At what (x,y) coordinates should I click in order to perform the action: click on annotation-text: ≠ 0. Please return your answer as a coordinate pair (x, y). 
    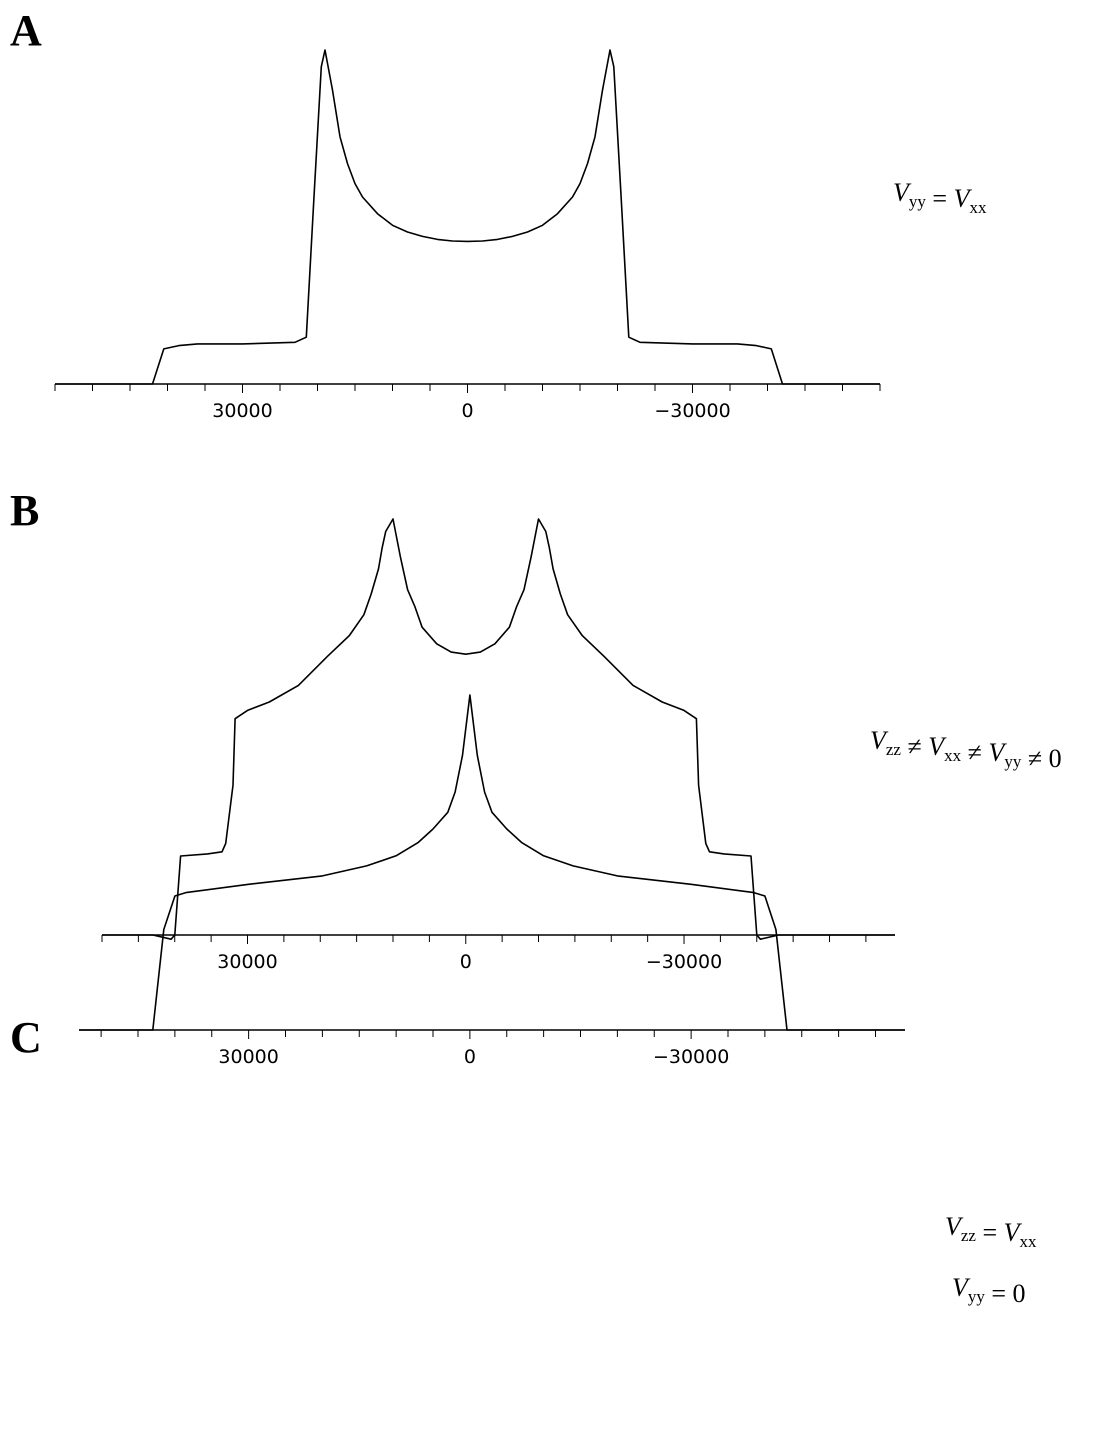
    Looking at the image, I should click on (1041, 758).